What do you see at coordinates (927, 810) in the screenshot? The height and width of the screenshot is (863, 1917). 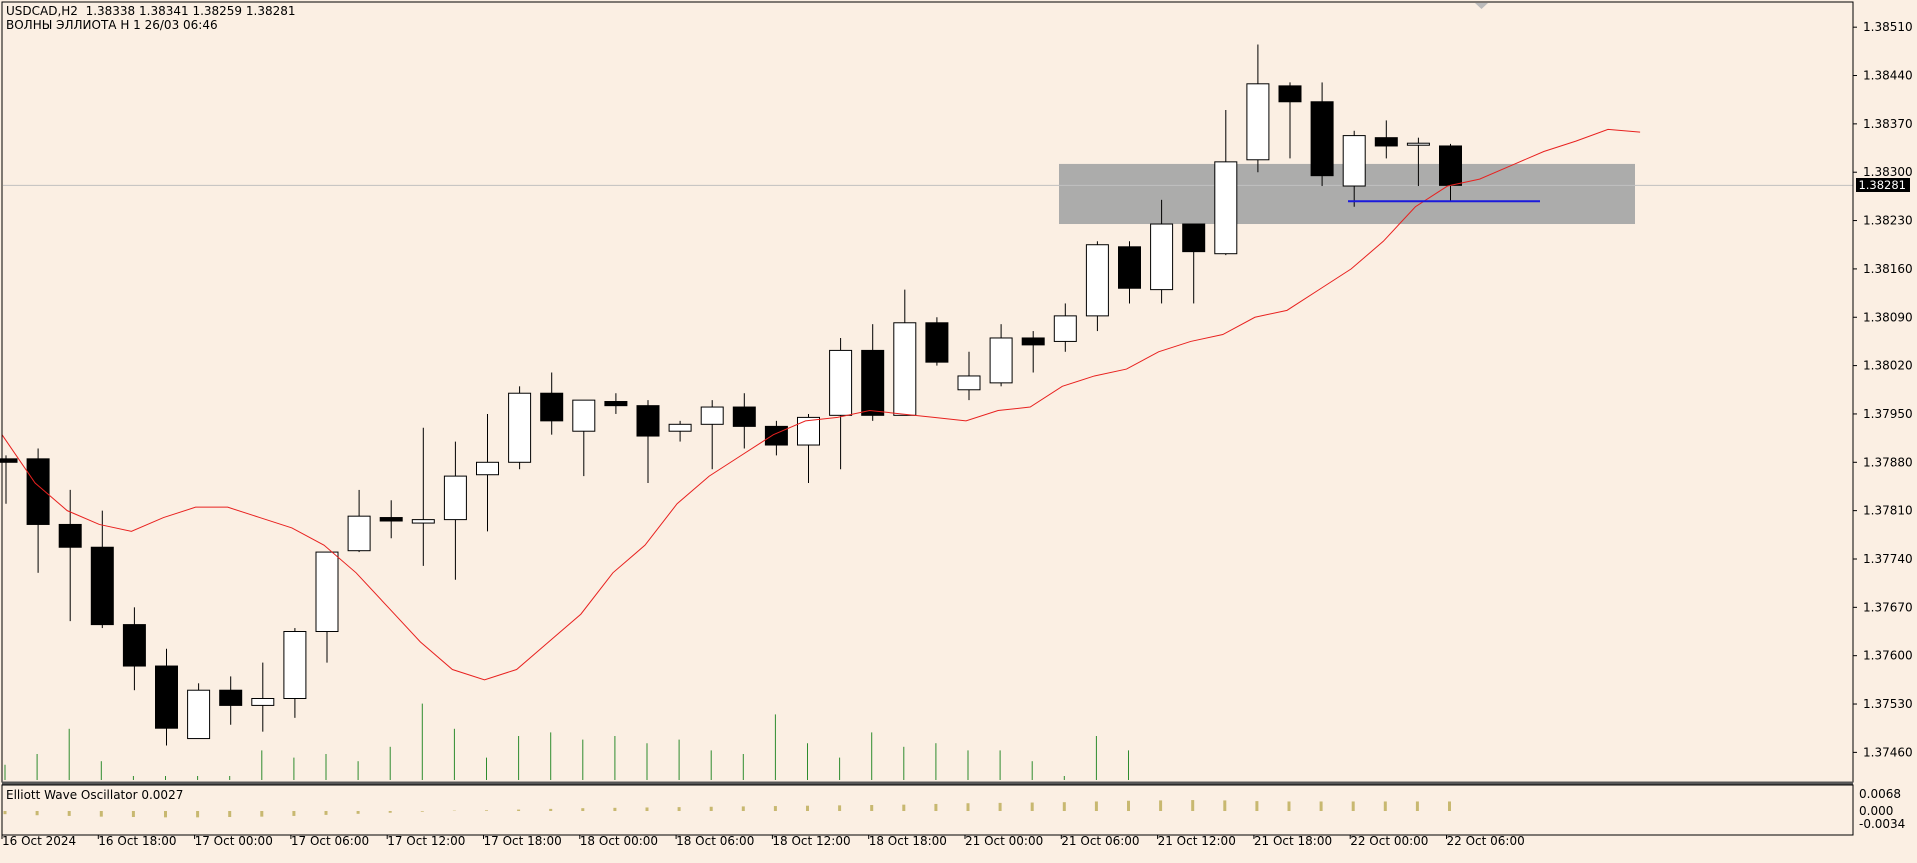 I see `oscillator-panel-frame` at bounding box center [927, 810].